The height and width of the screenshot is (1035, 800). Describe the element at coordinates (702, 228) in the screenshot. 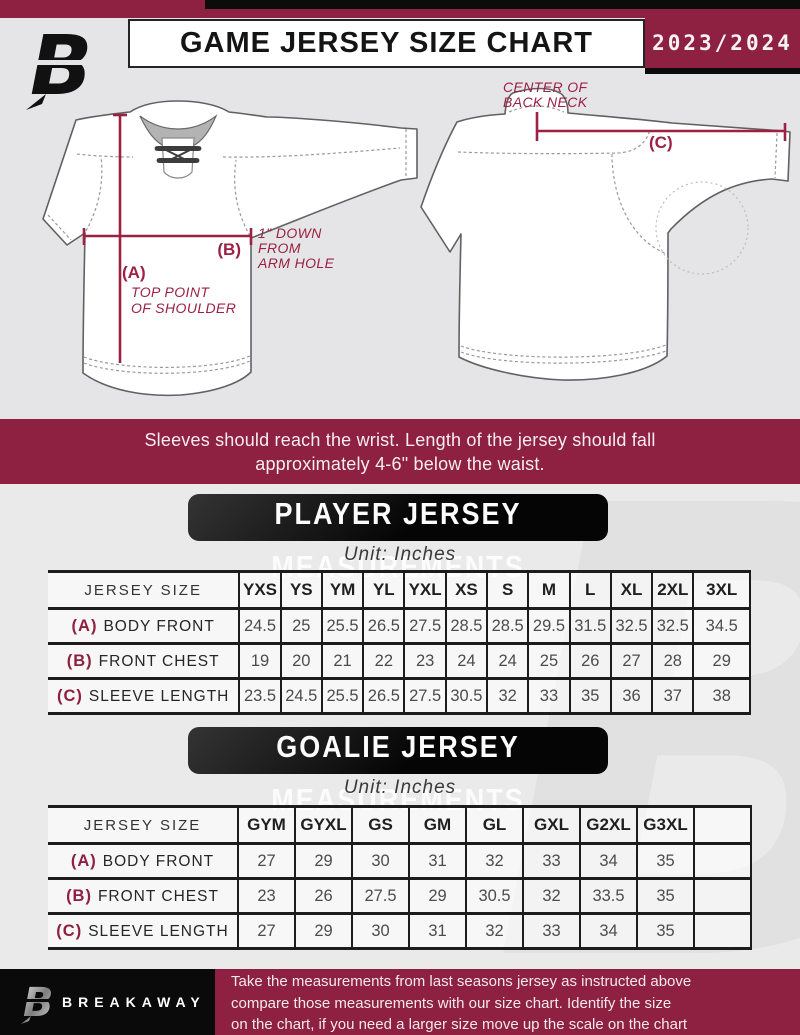

I see `back-shoulder-circle` at that location.